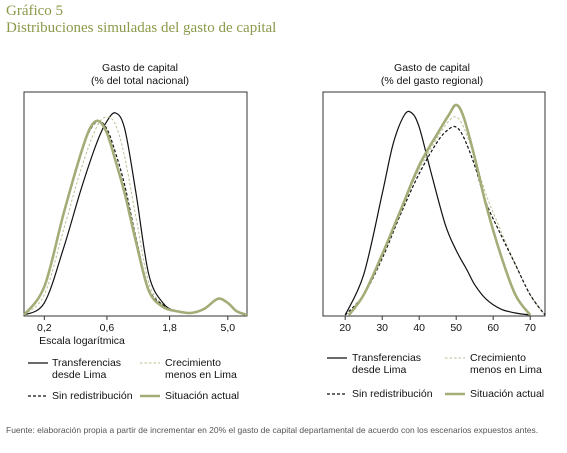 Image resolution: width=567 pixels, height=453 pixels. I want to click on legend-left-situacion-actual: Situación actual, so click(202, 396).